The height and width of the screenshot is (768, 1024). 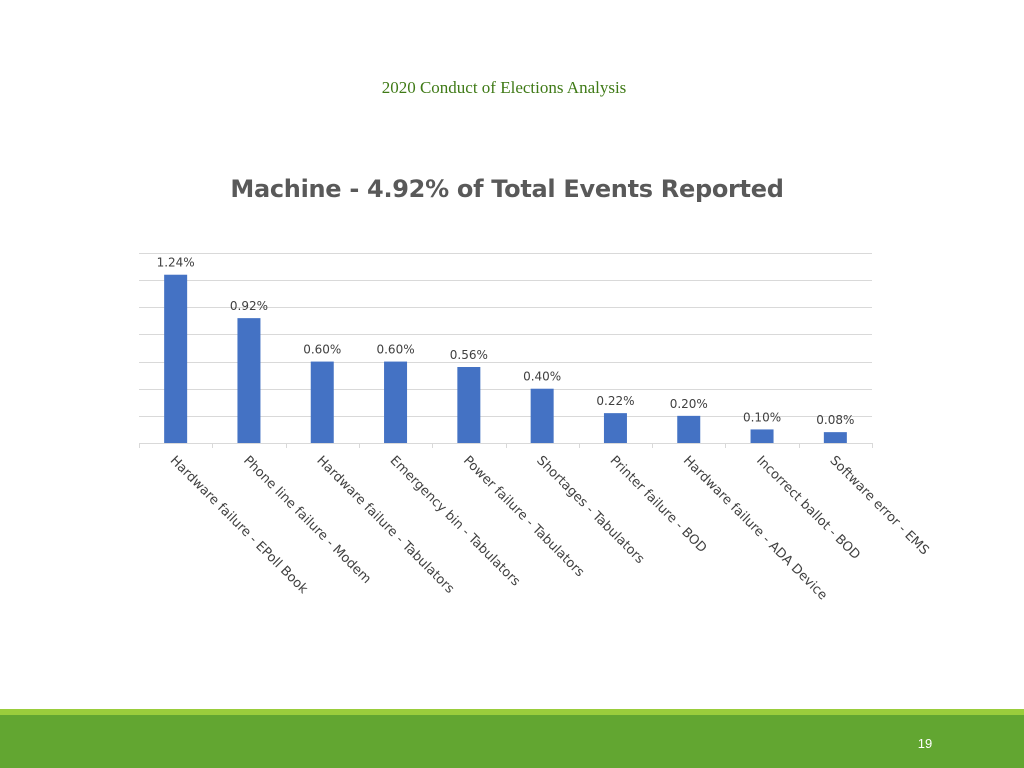 I want to click on data-label: 0.56%, so click(x=469, y=355).